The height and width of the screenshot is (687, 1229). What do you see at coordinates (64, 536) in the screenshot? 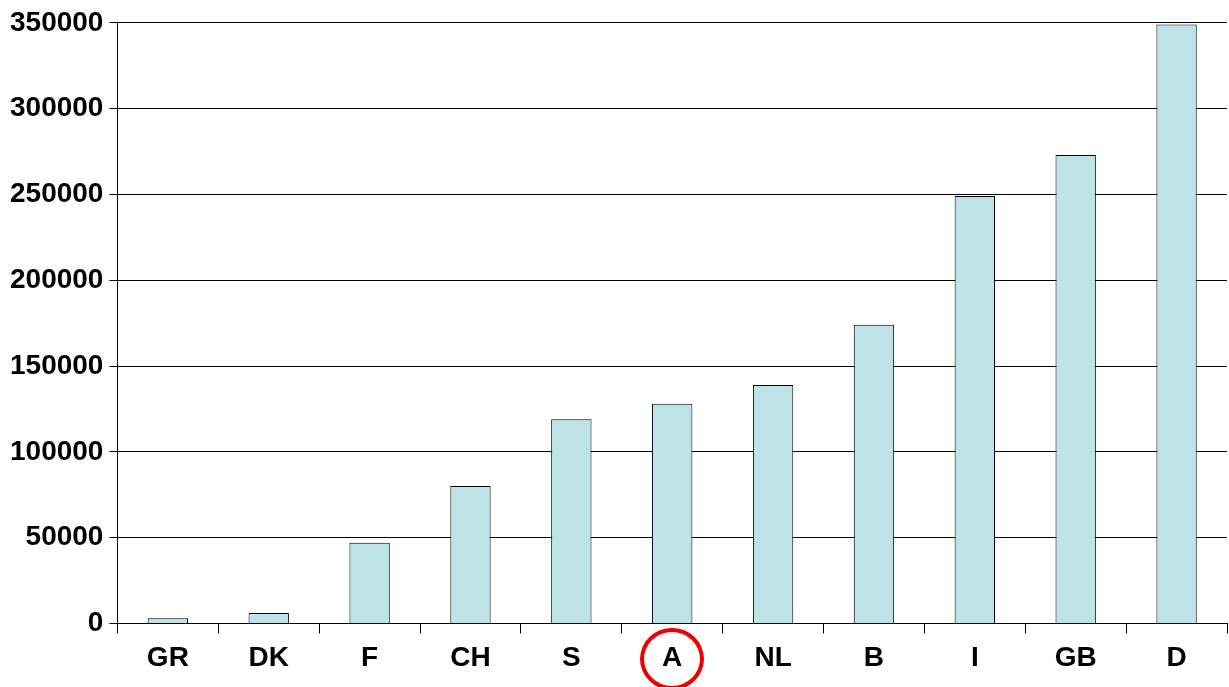
I see `y-tick-label: 50000` at bounding box center [64, 536].